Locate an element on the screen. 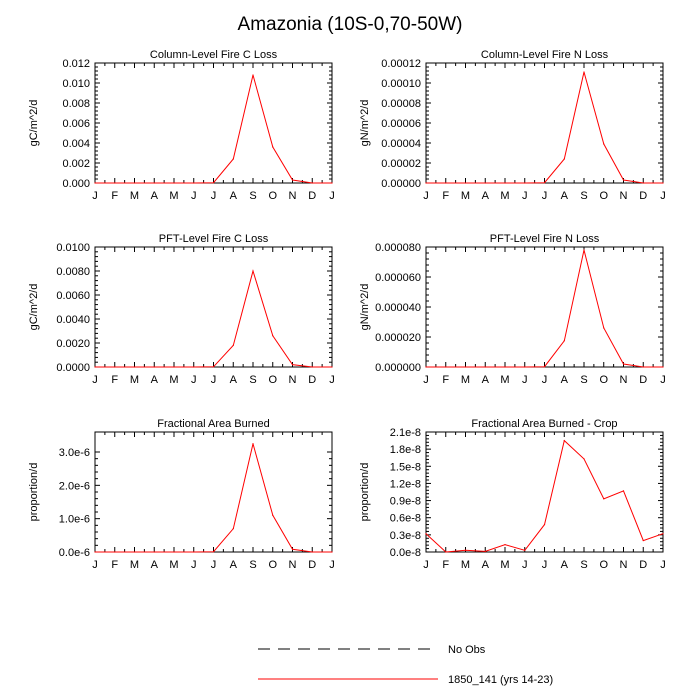  y-tick-label: 0.00008 is located at coordinates (401, 104).